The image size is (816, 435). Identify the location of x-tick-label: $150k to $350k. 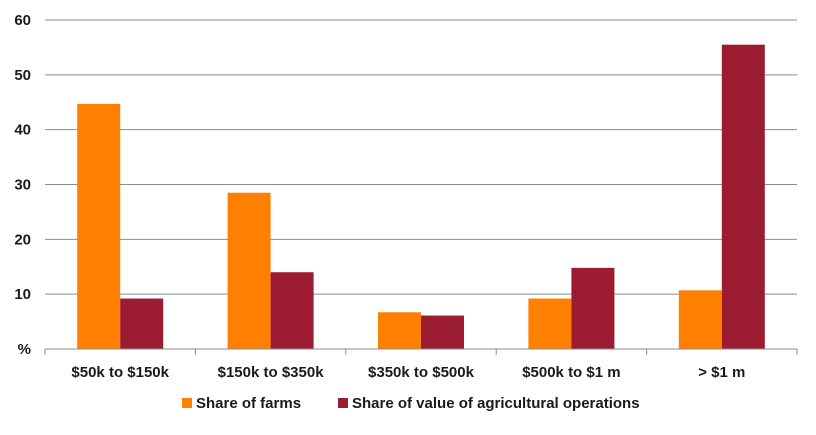
(271, 372).